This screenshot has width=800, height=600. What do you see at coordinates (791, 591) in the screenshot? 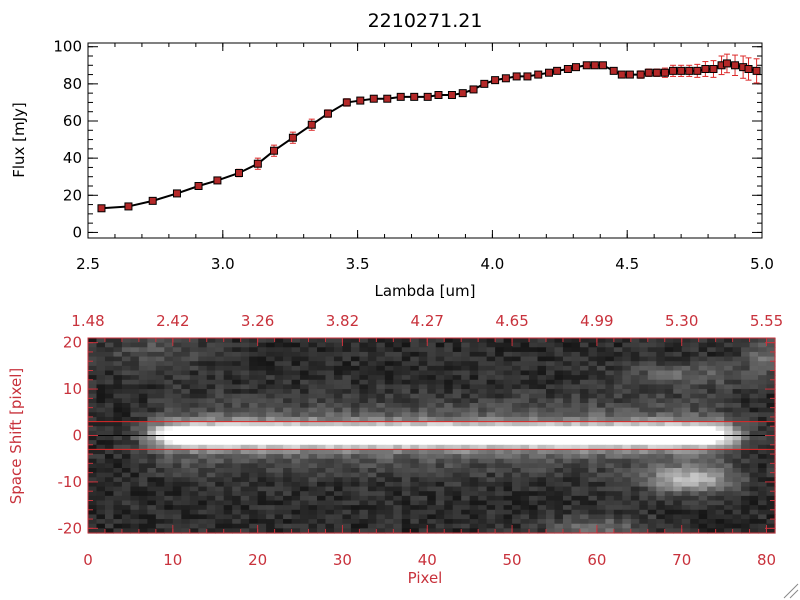
I see `resize-grip-icon` at bounding box center [791, 591].